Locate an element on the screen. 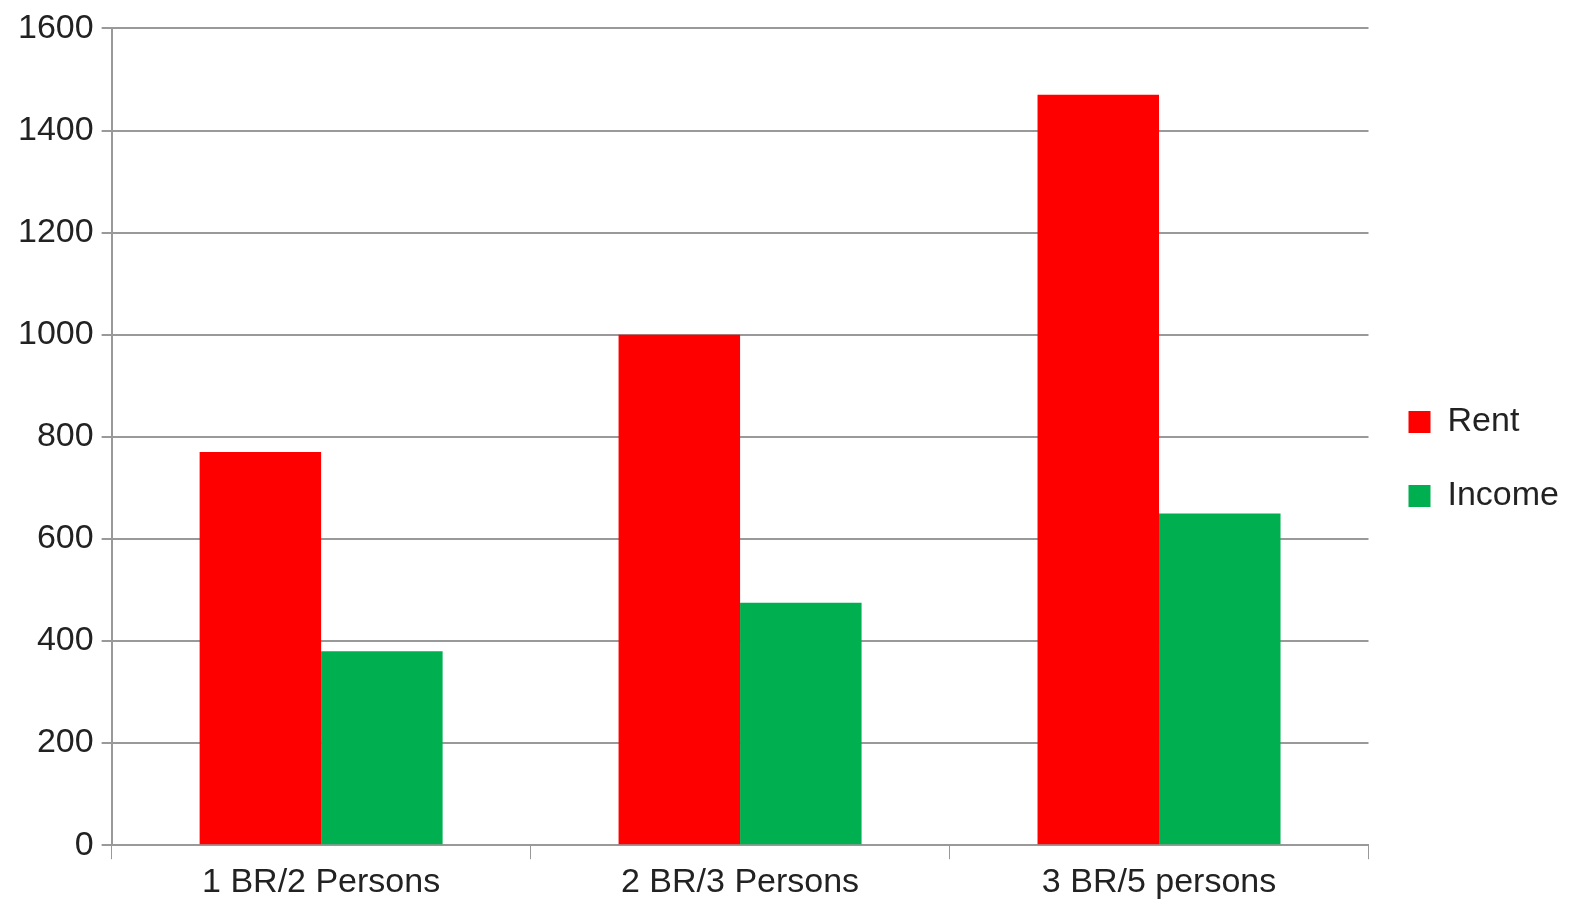 The width and height of the screenshot is (1579, 916). y-tick-label: 600 is located at coordinates (65, 536).